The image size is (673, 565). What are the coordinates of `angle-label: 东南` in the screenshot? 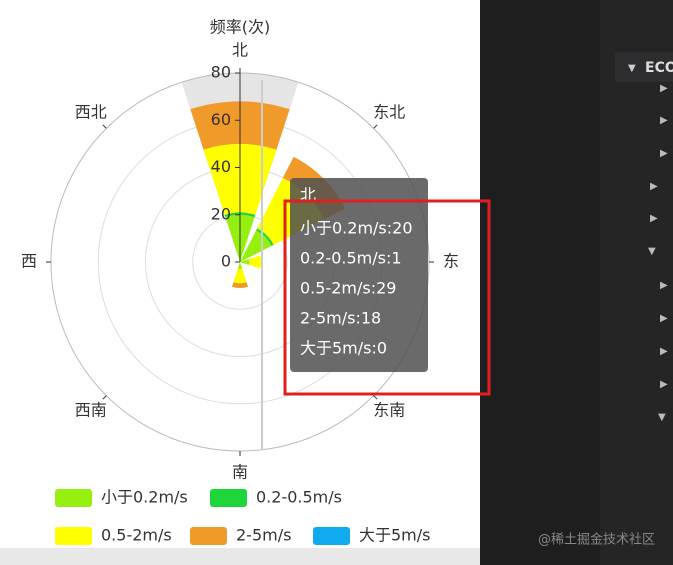 It's located at (389, 410).